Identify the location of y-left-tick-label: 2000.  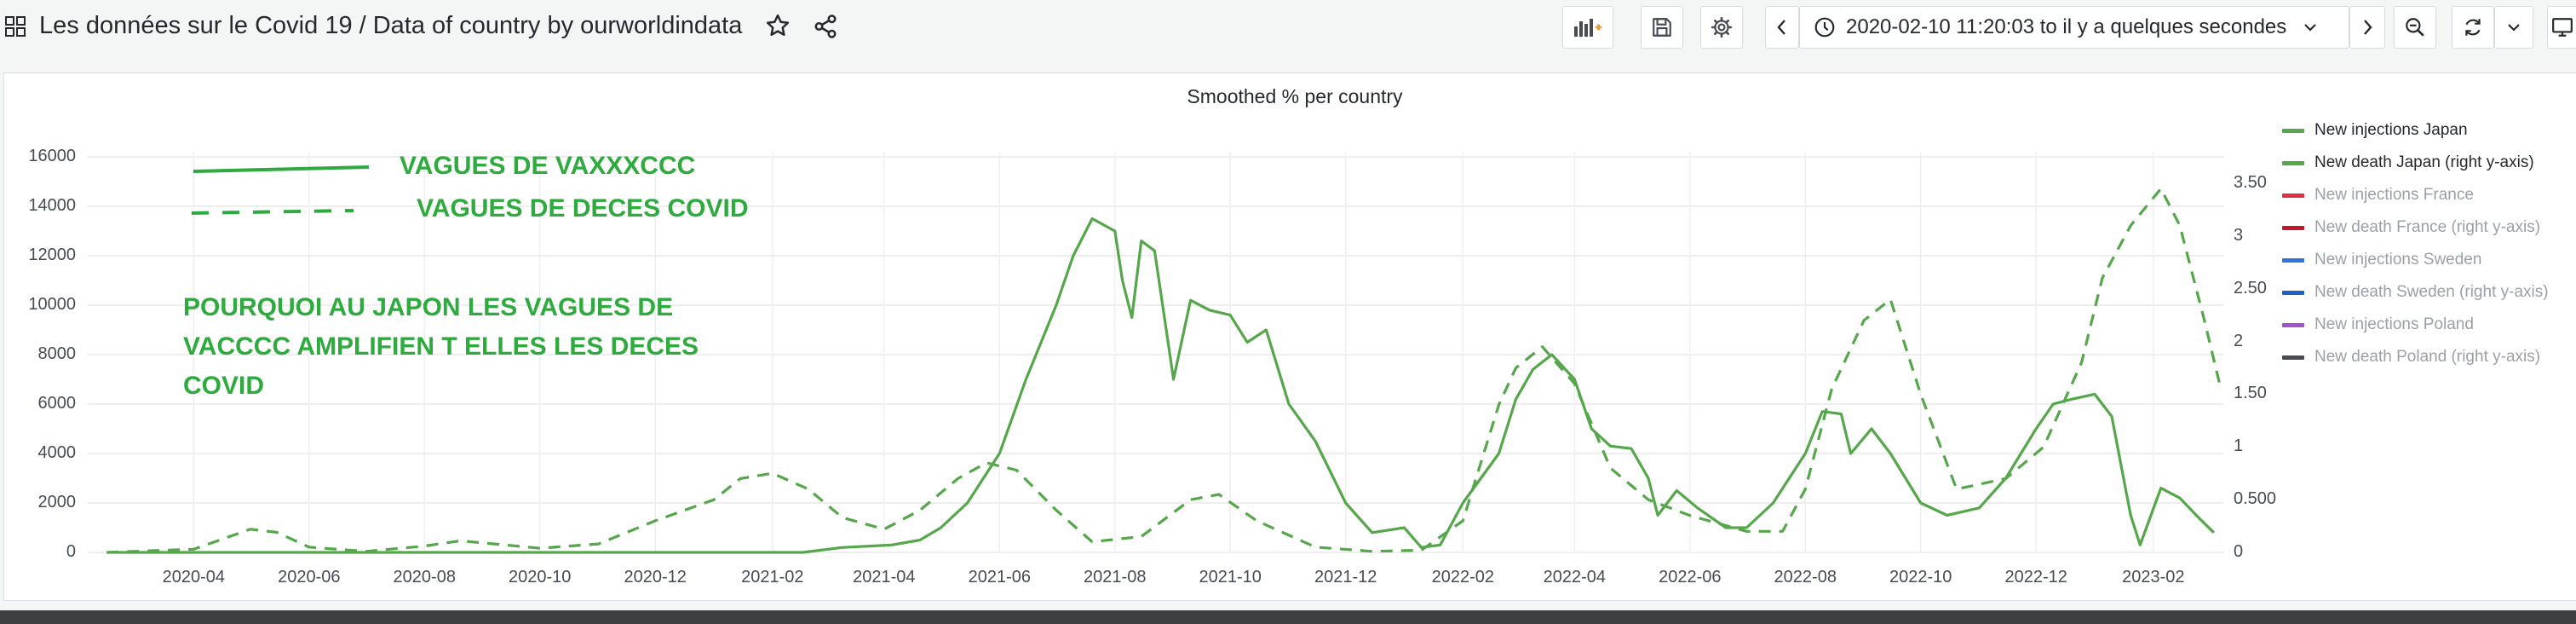
(57, 502).